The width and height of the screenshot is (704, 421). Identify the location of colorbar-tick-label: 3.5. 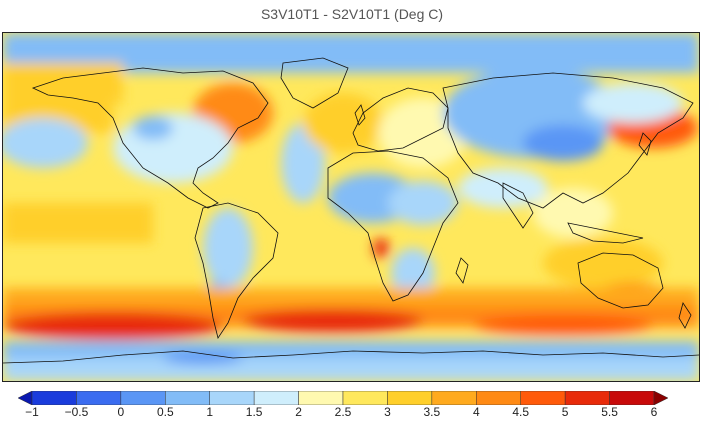
(432, 412).